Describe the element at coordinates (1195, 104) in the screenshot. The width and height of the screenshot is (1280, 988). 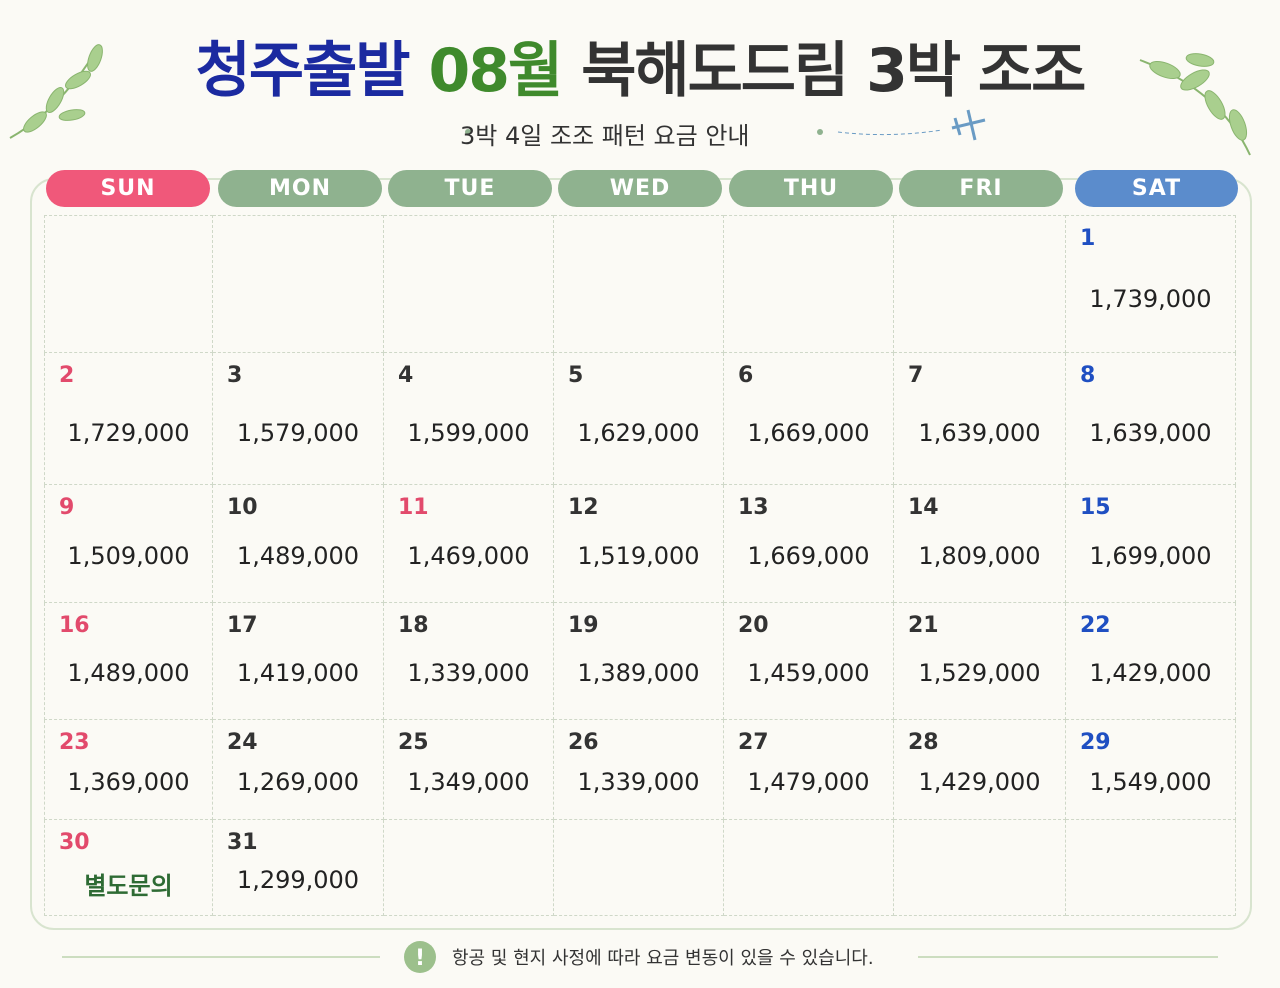
I see `leaf-right` at that location.